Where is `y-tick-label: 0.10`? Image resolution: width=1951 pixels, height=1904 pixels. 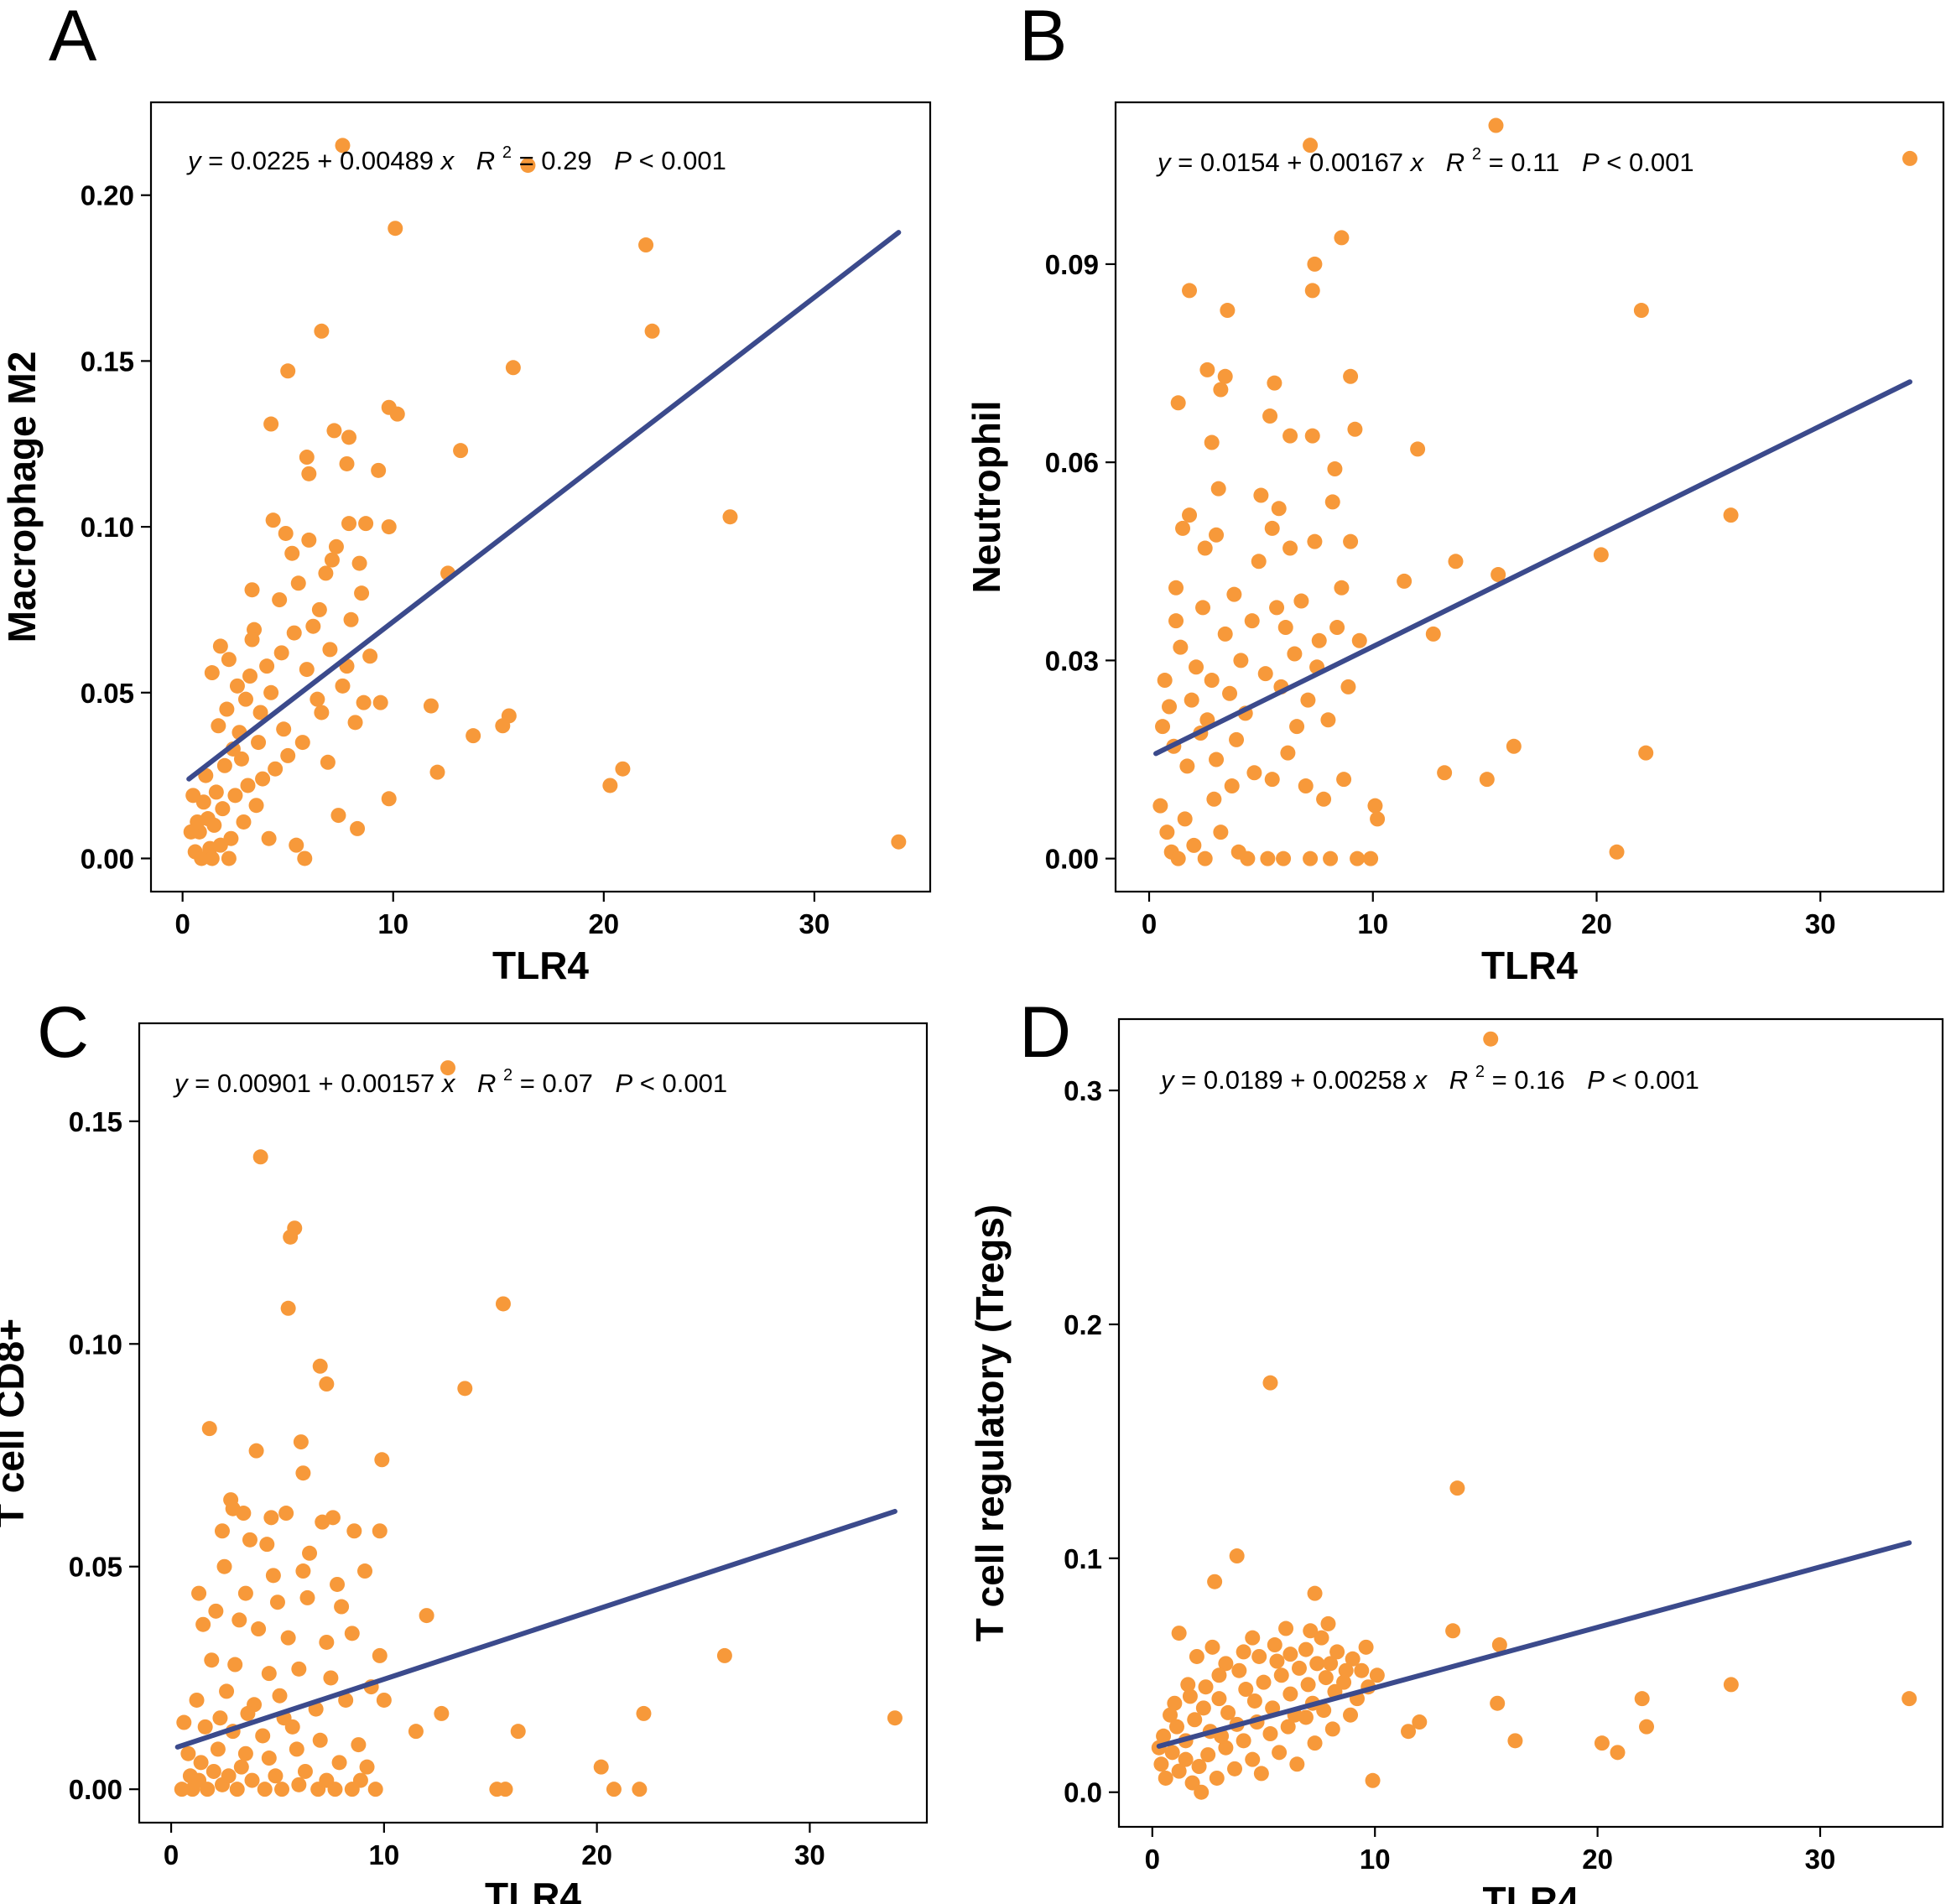 y-tick-label: 0.10 is located at coordinates (95, 1344).